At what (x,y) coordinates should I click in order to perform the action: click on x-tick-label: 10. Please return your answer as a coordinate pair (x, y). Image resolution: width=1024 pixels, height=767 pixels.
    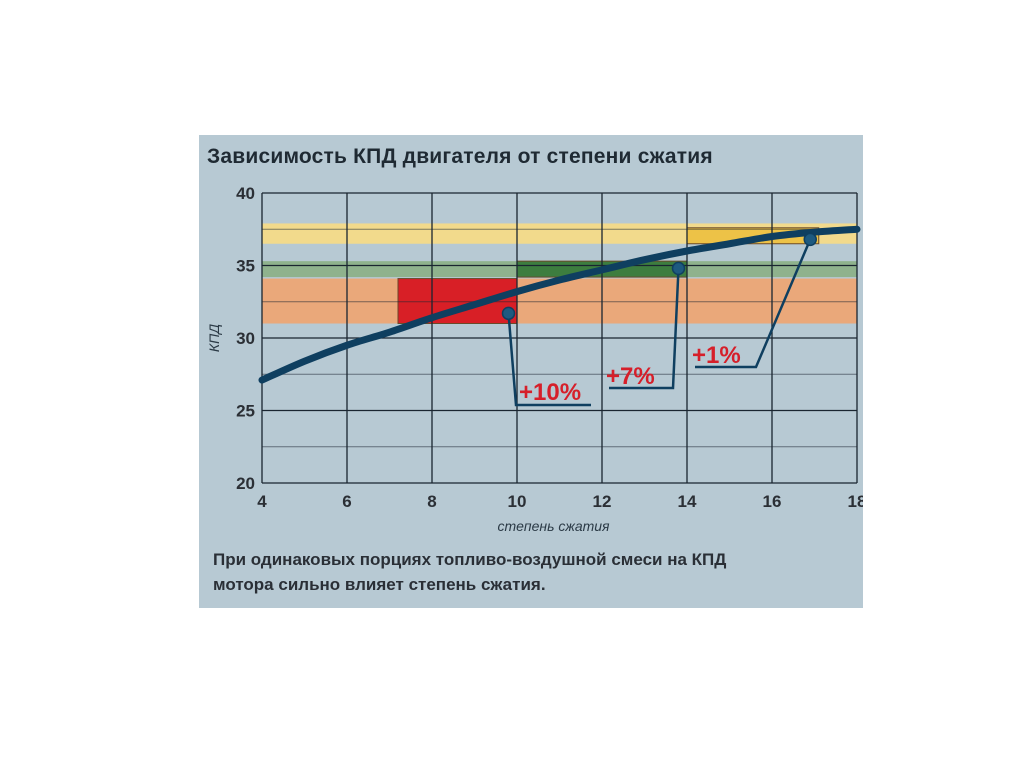
    Looking at the image, I should click on (517, 501).